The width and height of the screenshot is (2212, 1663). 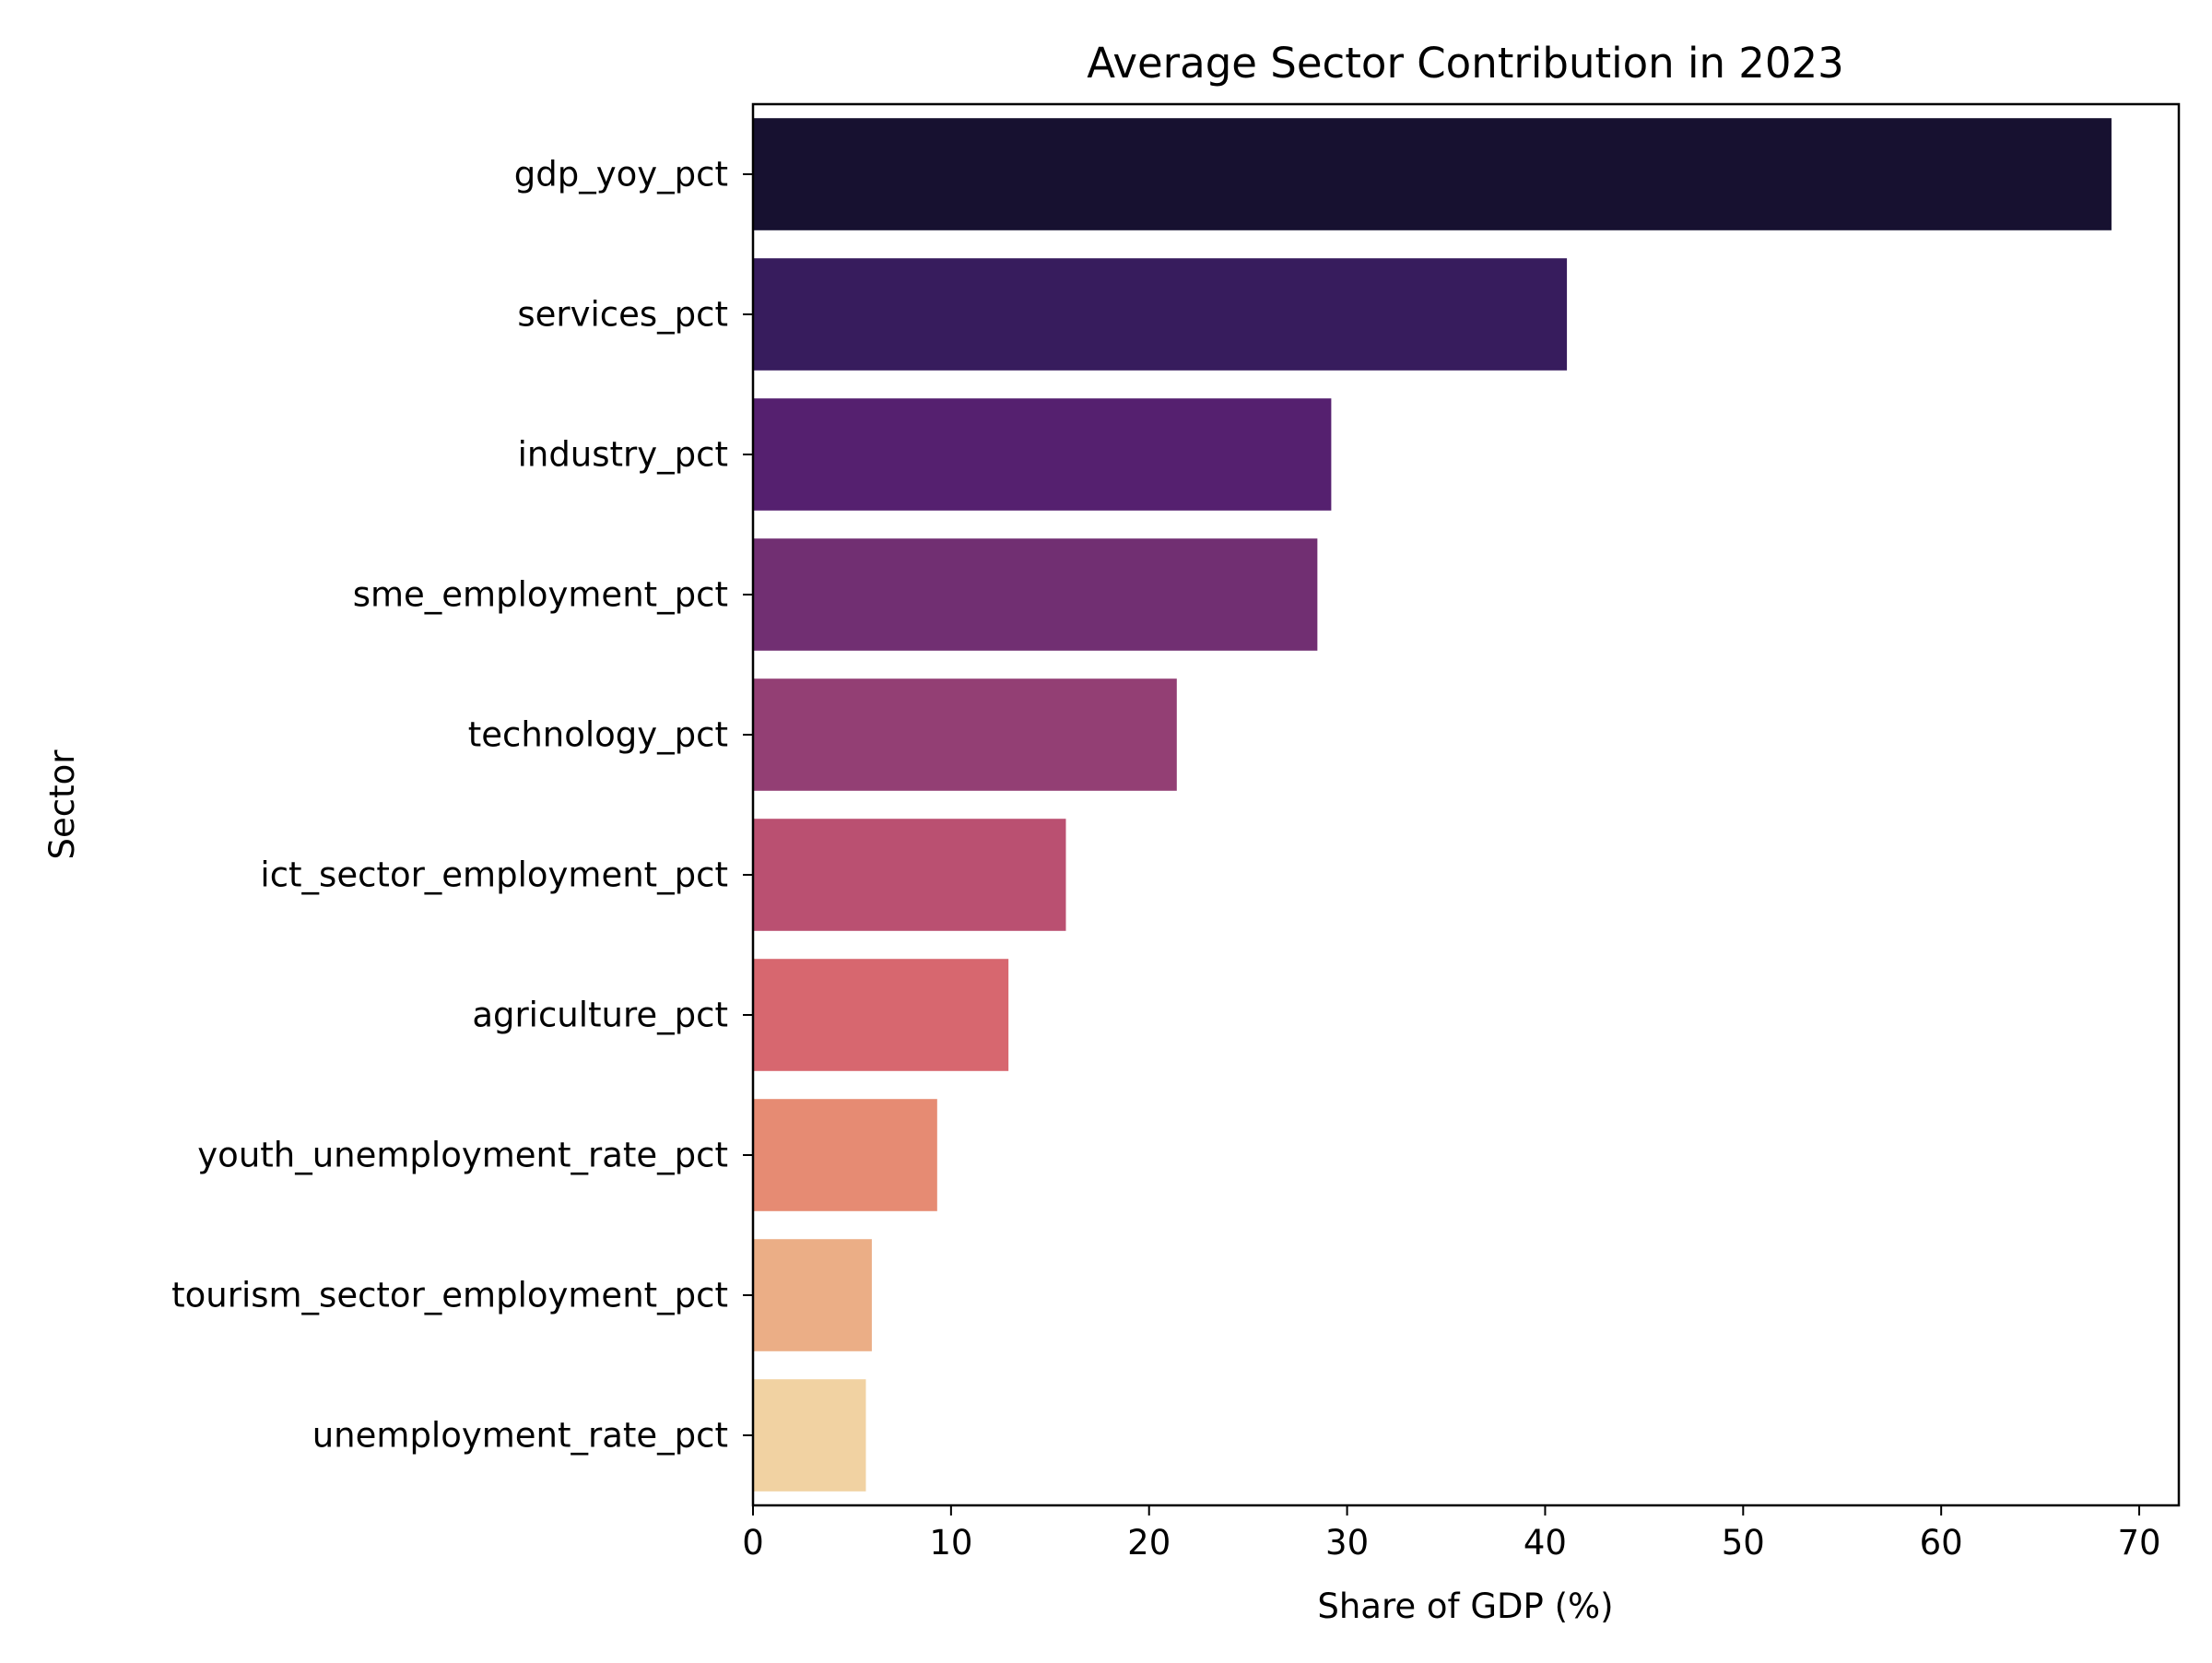 What do you see at coordinates (1149, 1543) in the screenshot?
I see `x-tick-label: 20` at bounding box center [1149, 1543].